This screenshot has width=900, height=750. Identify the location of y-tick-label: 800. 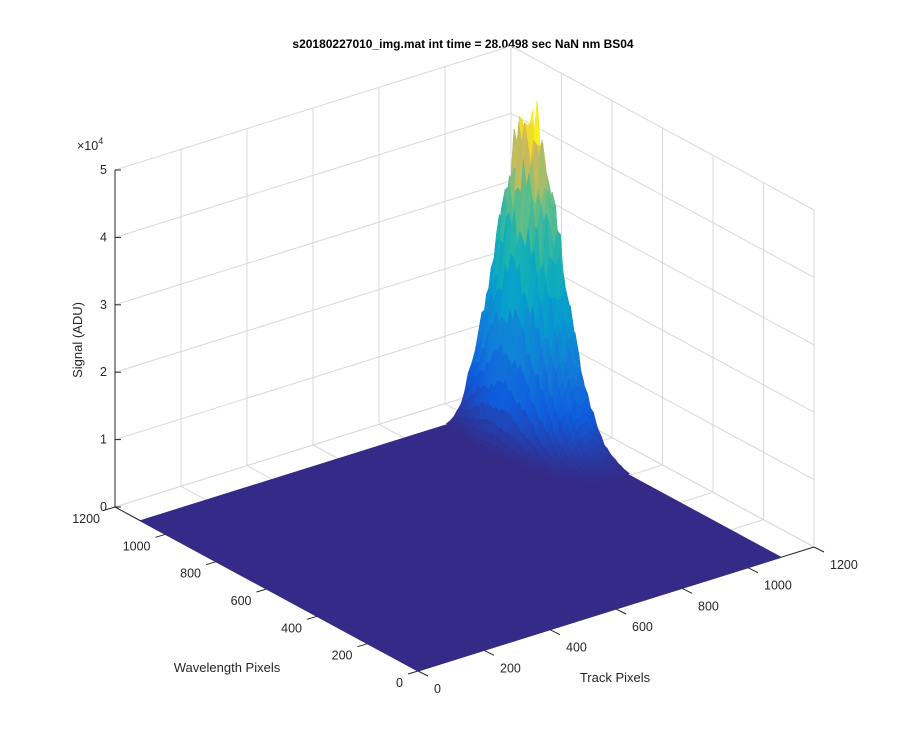
(190, 574).